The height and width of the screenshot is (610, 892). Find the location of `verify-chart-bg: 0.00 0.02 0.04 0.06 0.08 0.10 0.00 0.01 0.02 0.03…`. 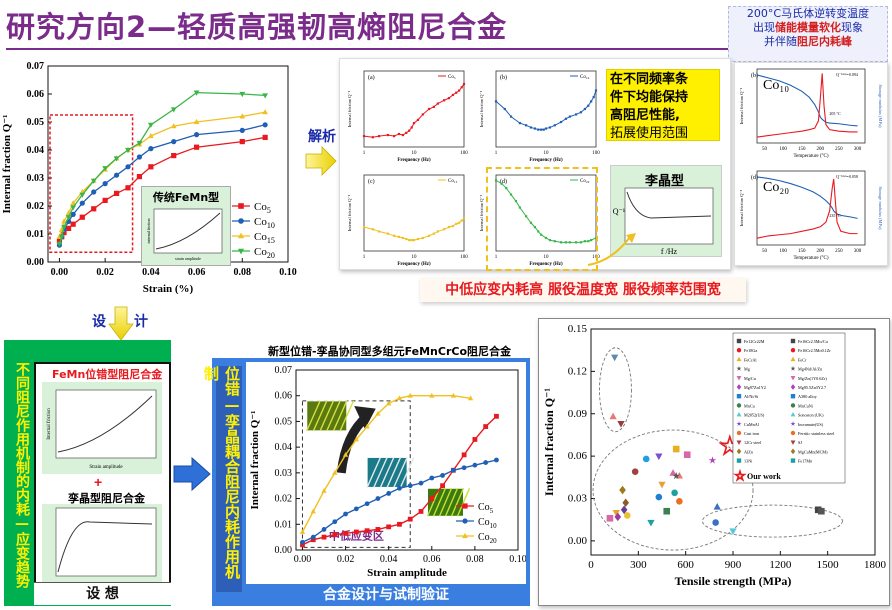

verify-chart-bg: 0.00 0.02 0.04 0.06 0.08 0.10 0.00 0.01 0.02 0.03… is located at coordinates (386, 473).